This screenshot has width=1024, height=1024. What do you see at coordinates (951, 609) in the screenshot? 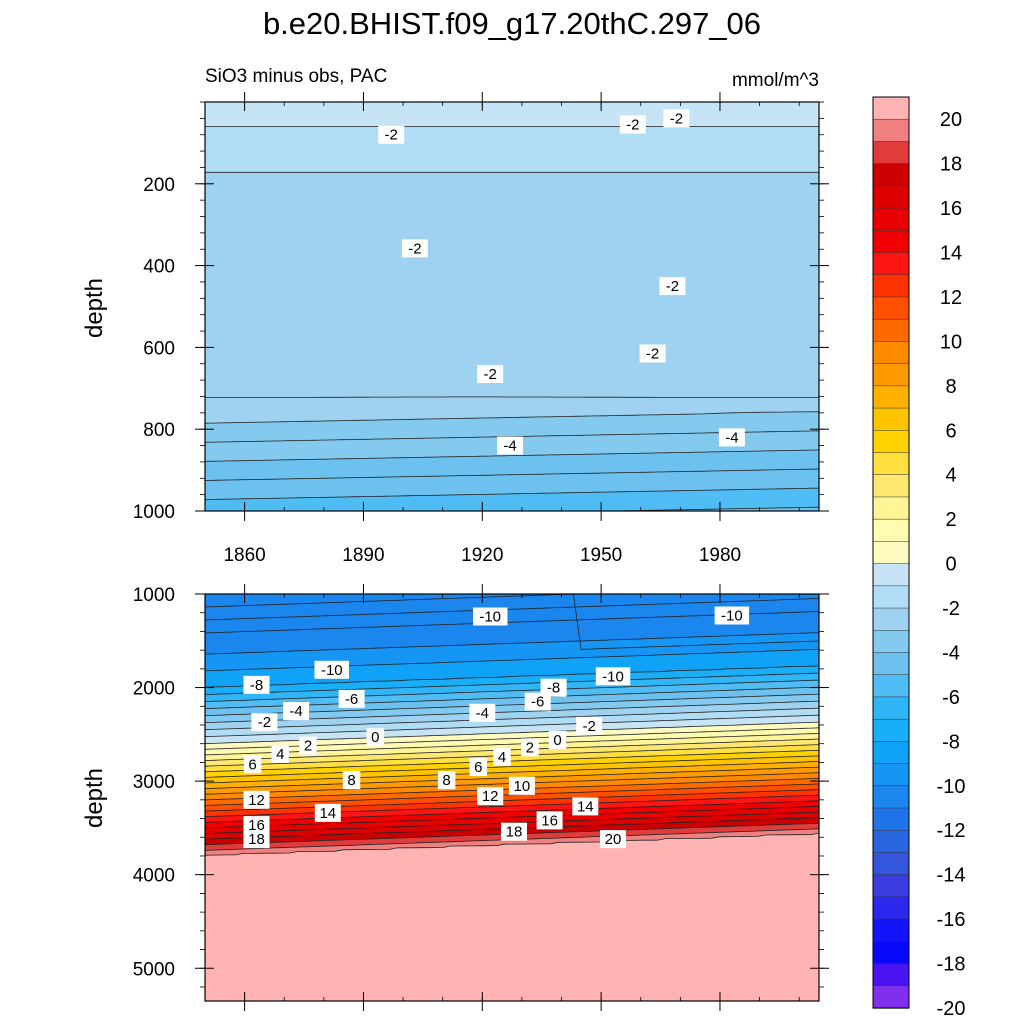
I see `colorbar-label: -2` at bounding box center [951, 609].